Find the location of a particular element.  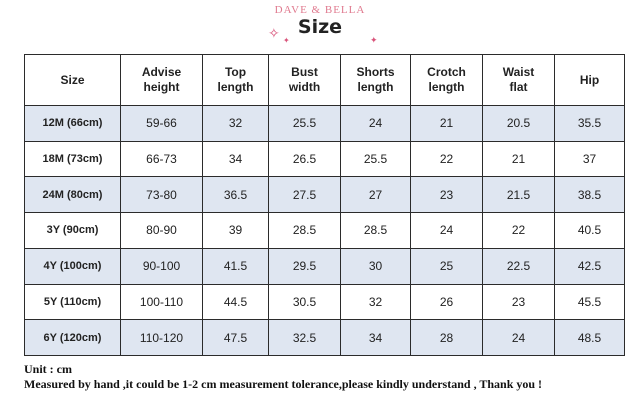

column-header-line: Shorts is located at coordinates (375, 72).